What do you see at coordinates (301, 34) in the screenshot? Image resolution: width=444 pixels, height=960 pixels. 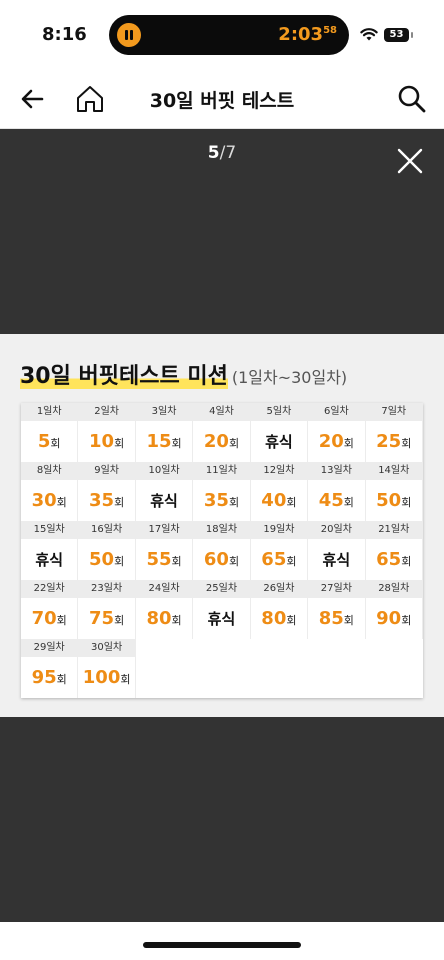 I see `timer-value: 2:03` at bounding box center [301, 34].